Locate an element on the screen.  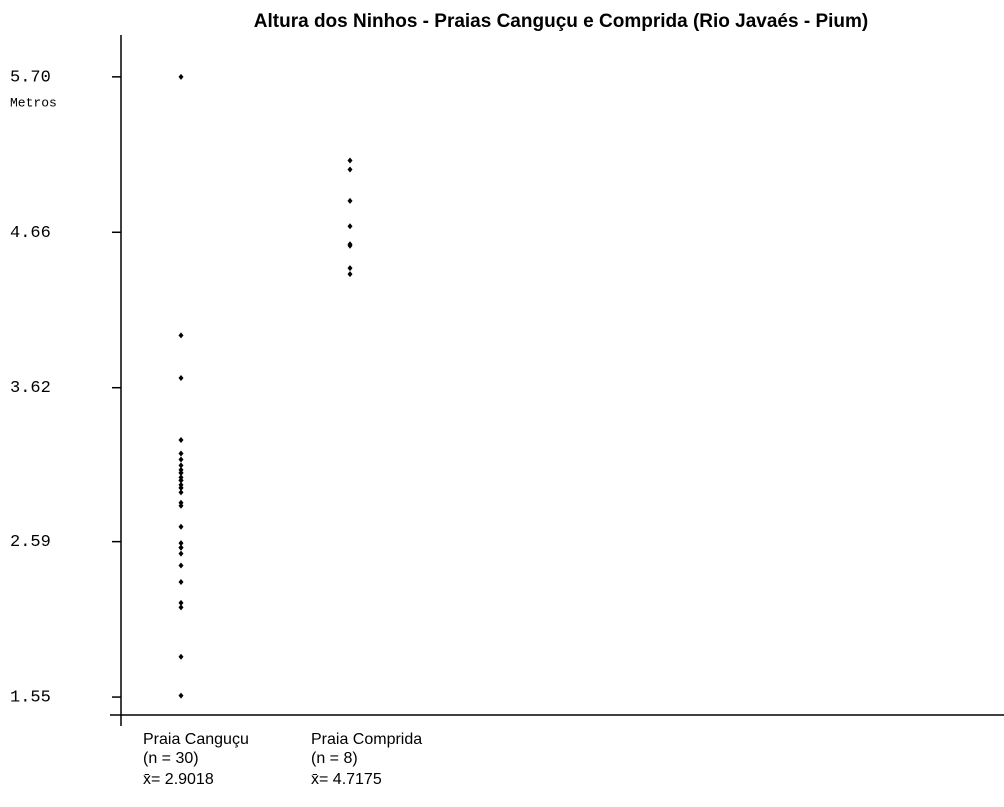
y-tick-label: 1.55 is located at coordinates (30, 698).